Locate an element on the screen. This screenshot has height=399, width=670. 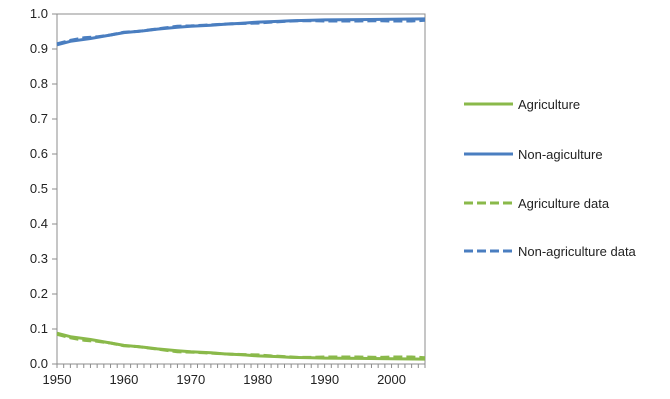
y-axis-ticks: 0.0 0.1 0.2 0.3 0.4 0.5 0.6 0.7 0.8 0.9 1.0 is located at coordinates (43, 188).